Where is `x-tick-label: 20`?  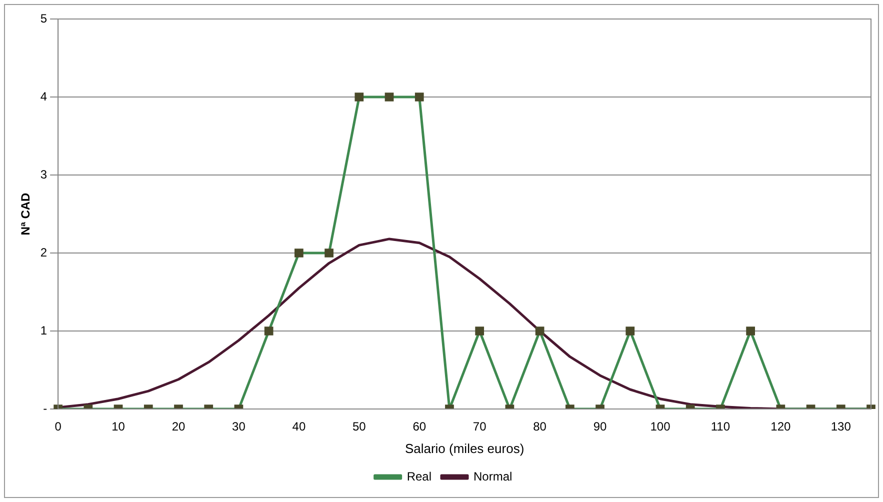
x-tick-label: 20 is located at coordinates (179, 427).